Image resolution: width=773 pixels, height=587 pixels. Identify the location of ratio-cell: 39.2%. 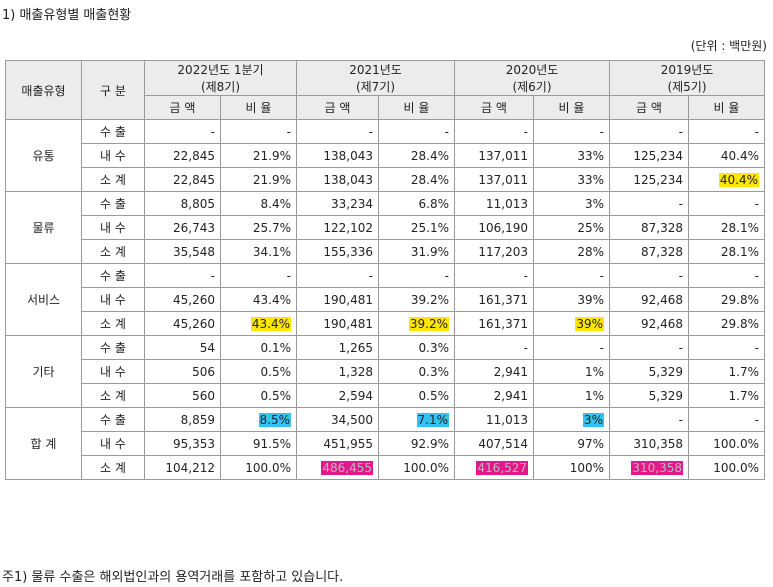
(416, 299).